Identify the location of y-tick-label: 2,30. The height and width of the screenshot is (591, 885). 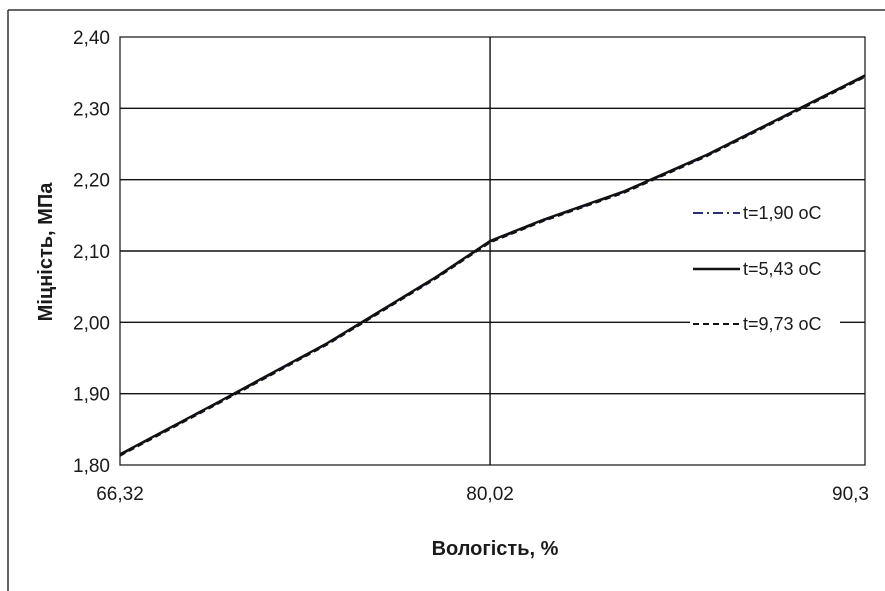
(91, 109).